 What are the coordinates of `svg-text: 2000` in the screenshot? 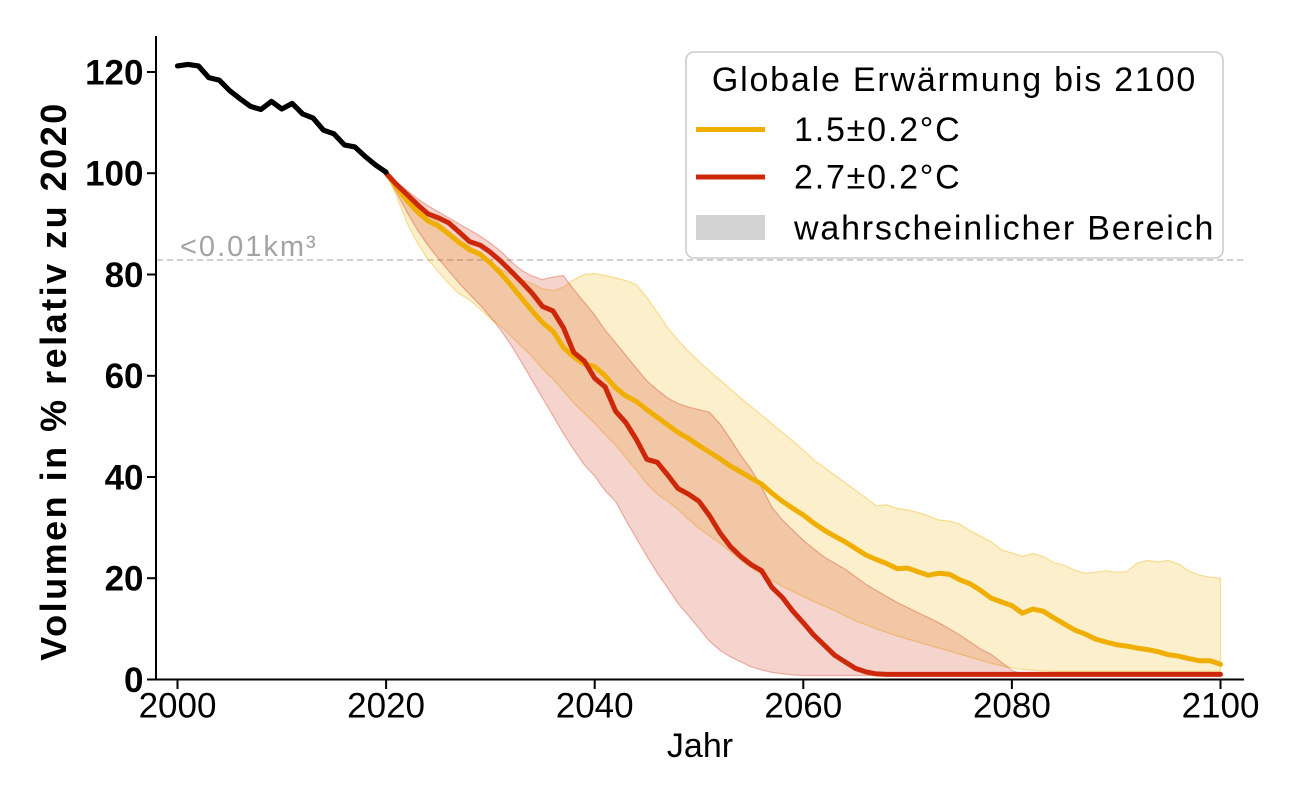 It's located at (178, 706).